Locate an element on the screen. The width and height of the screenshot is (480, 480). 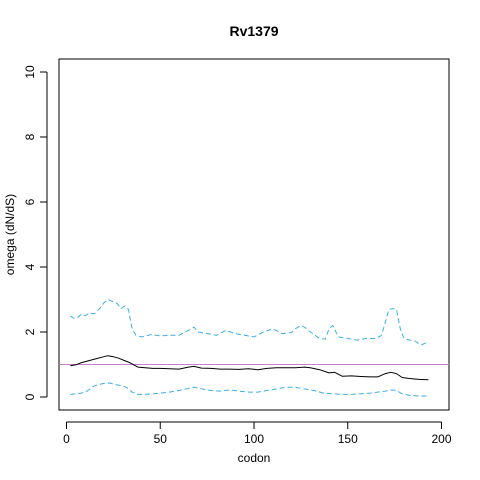
y-tick-label: 10 is located at coordinates (30, 72).